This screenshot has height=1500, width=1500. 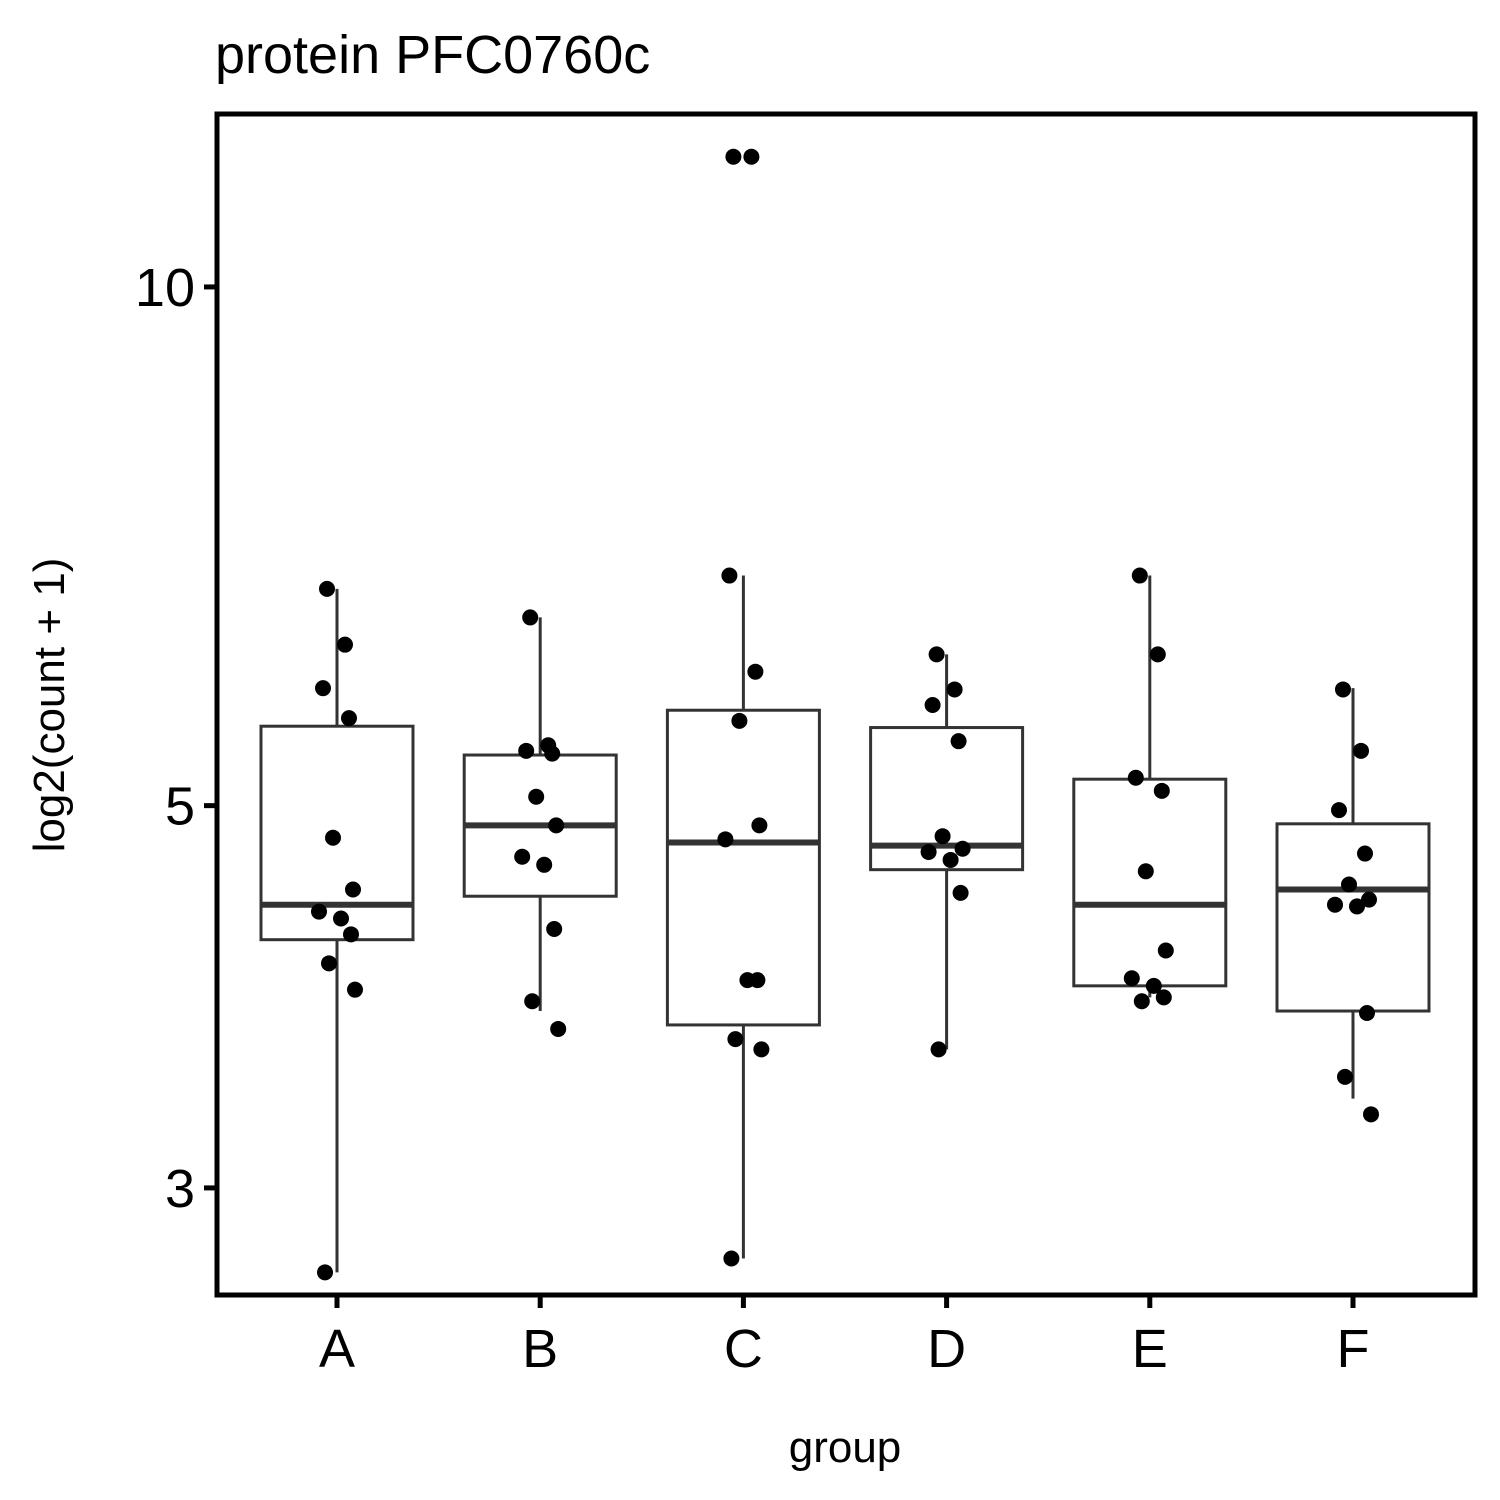 I want to click on box-group-d, so click(x=947, y=852).